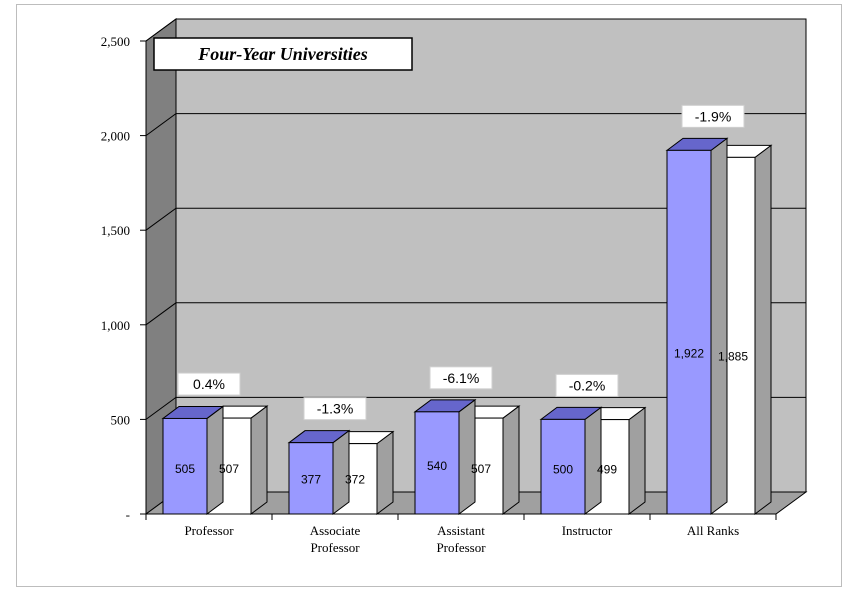 This screenshot has height=592, width=850. I want to click on percent-change-label: -1.3%, so click(335, 409).